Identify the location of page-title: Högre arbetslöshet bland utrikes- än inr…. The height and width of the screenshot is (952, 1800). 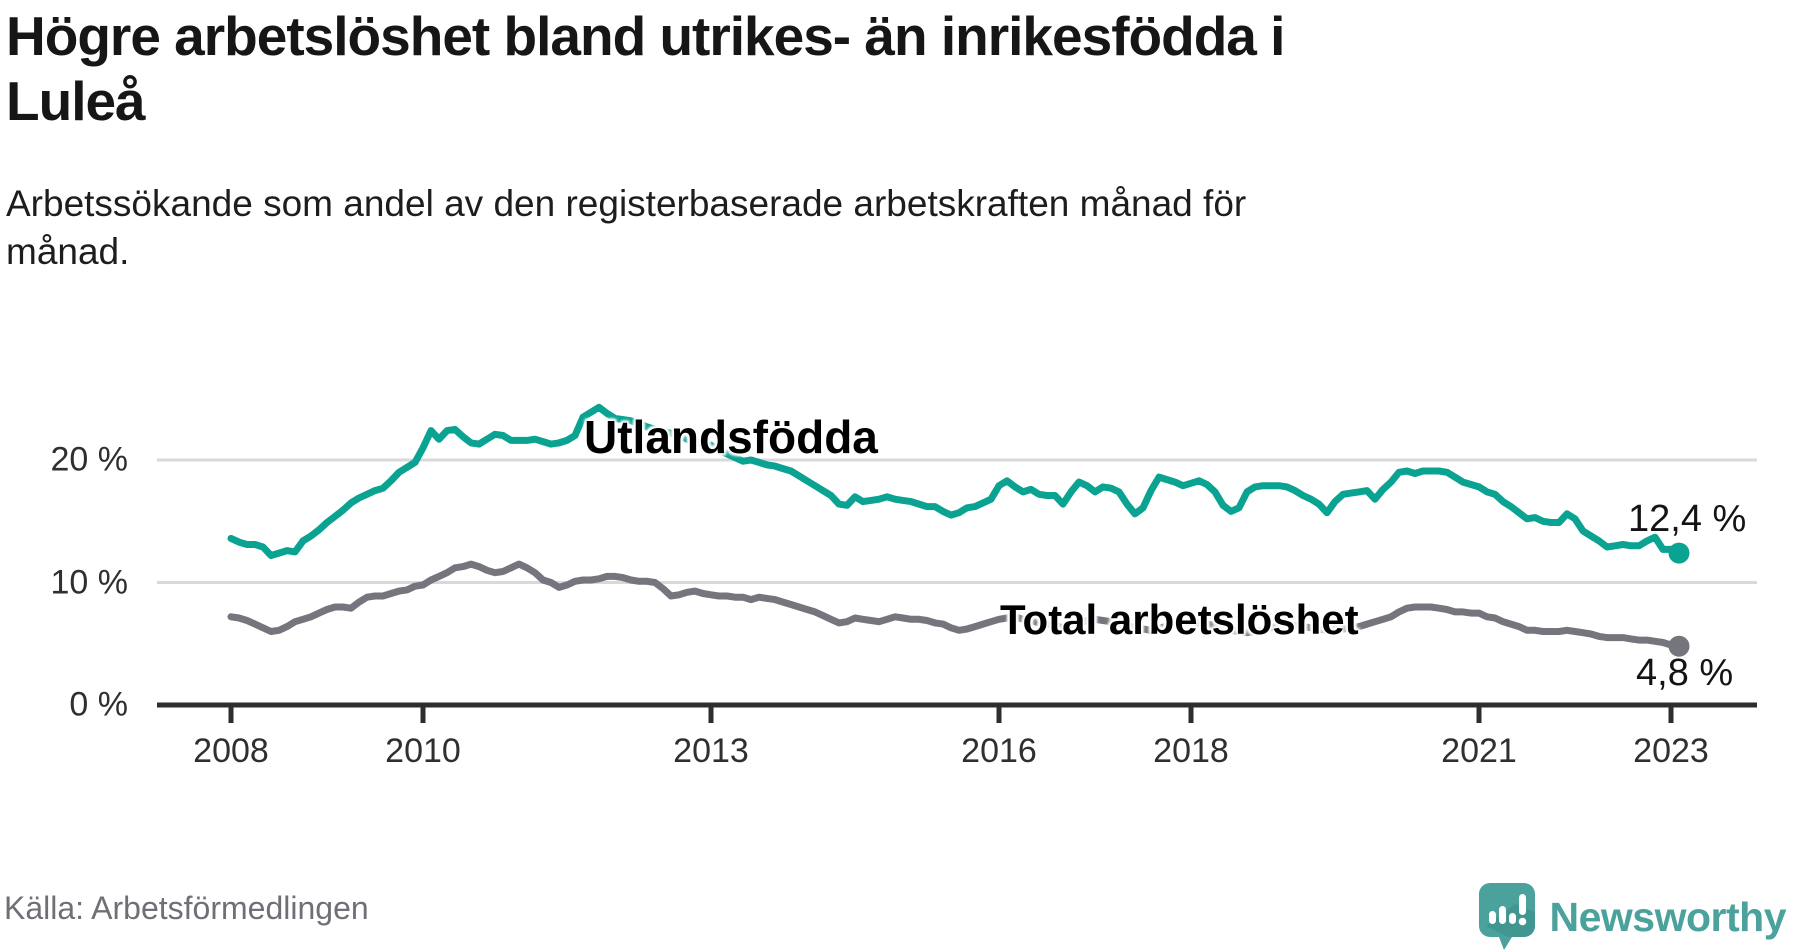
(645, 68).